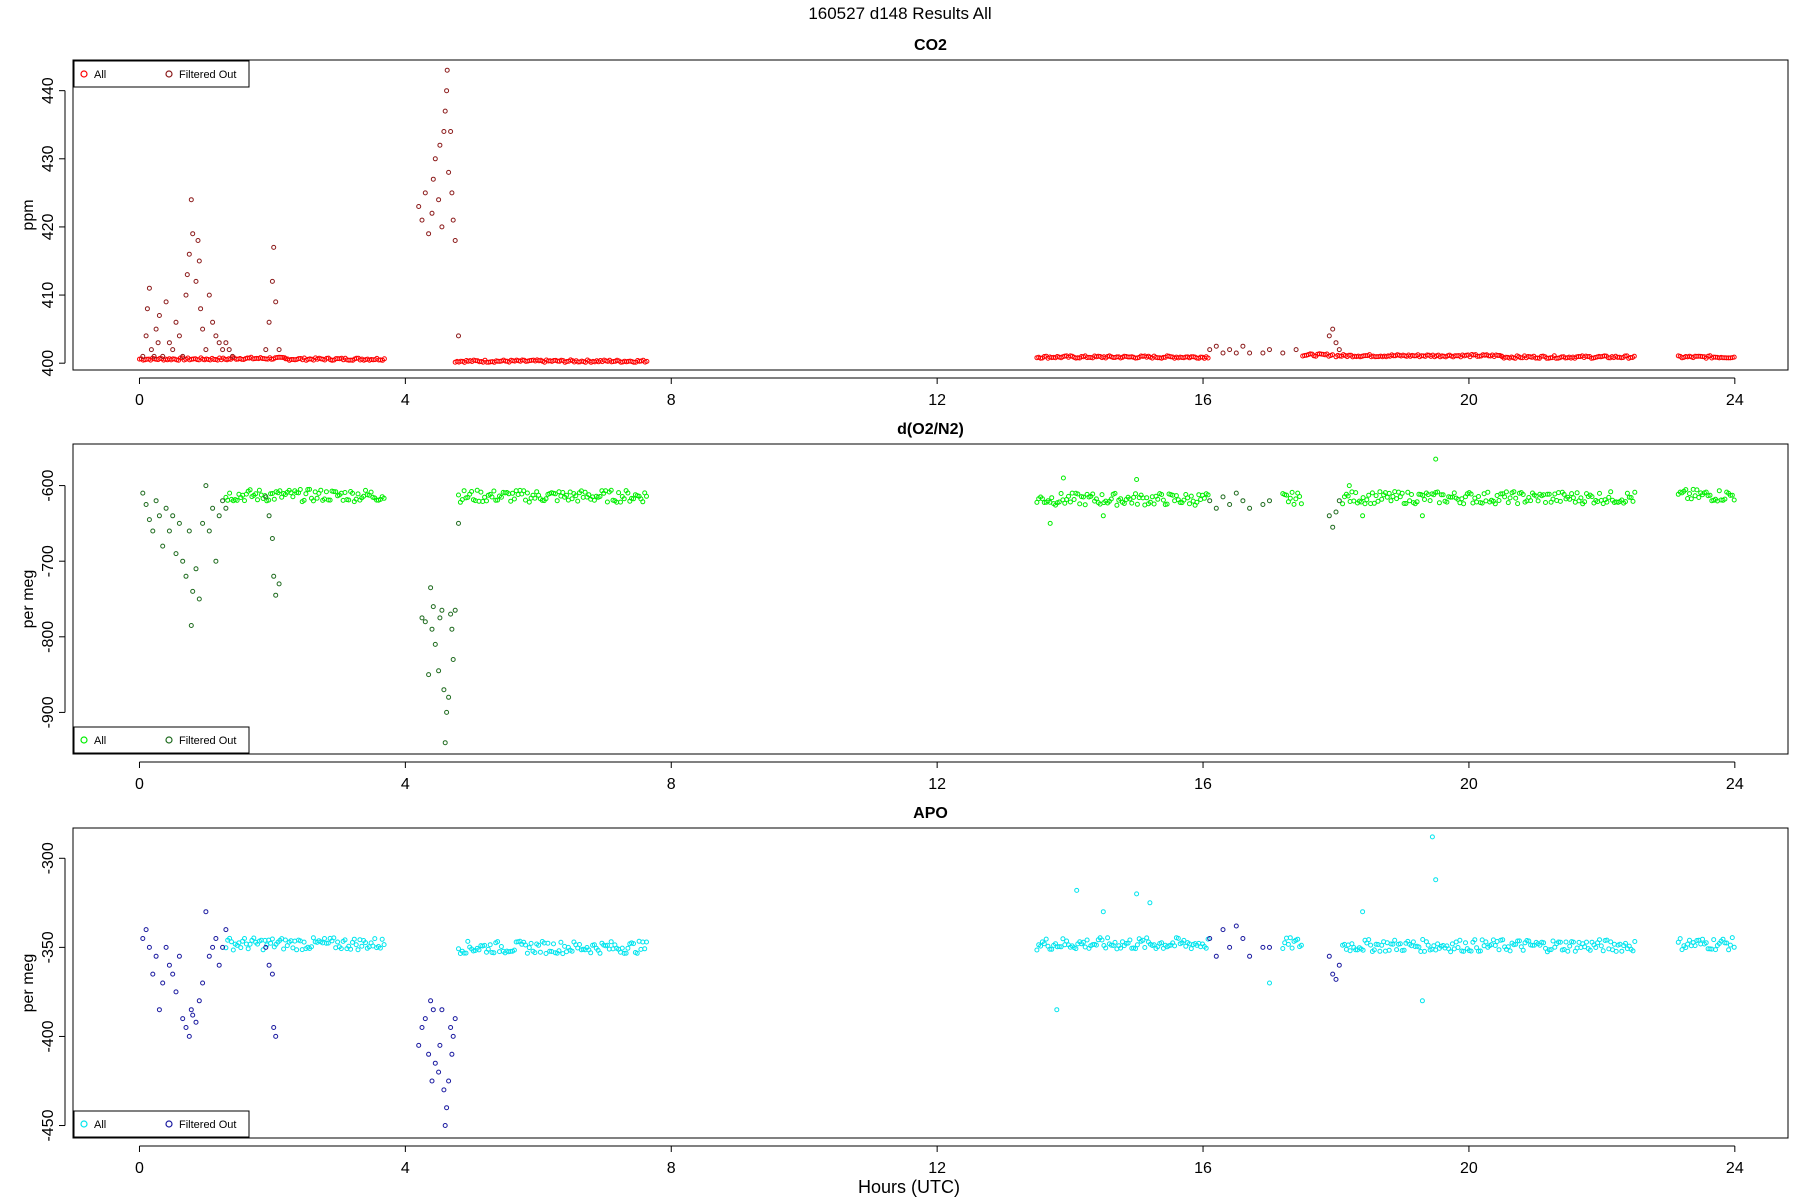 The width and height of the screenshot is (1800, 1200). Describe the element at coordinates (139, 400) in the screenshot. I see `x-tick-label: 0` at that location.